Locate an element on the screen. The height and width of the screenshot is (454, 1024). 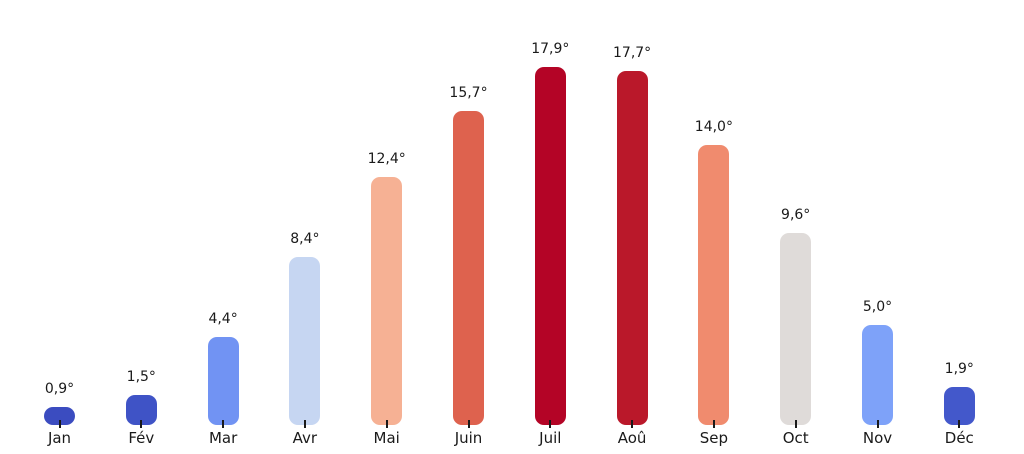
value-label-juil: 17,9° is located at coordinates (550, 49).